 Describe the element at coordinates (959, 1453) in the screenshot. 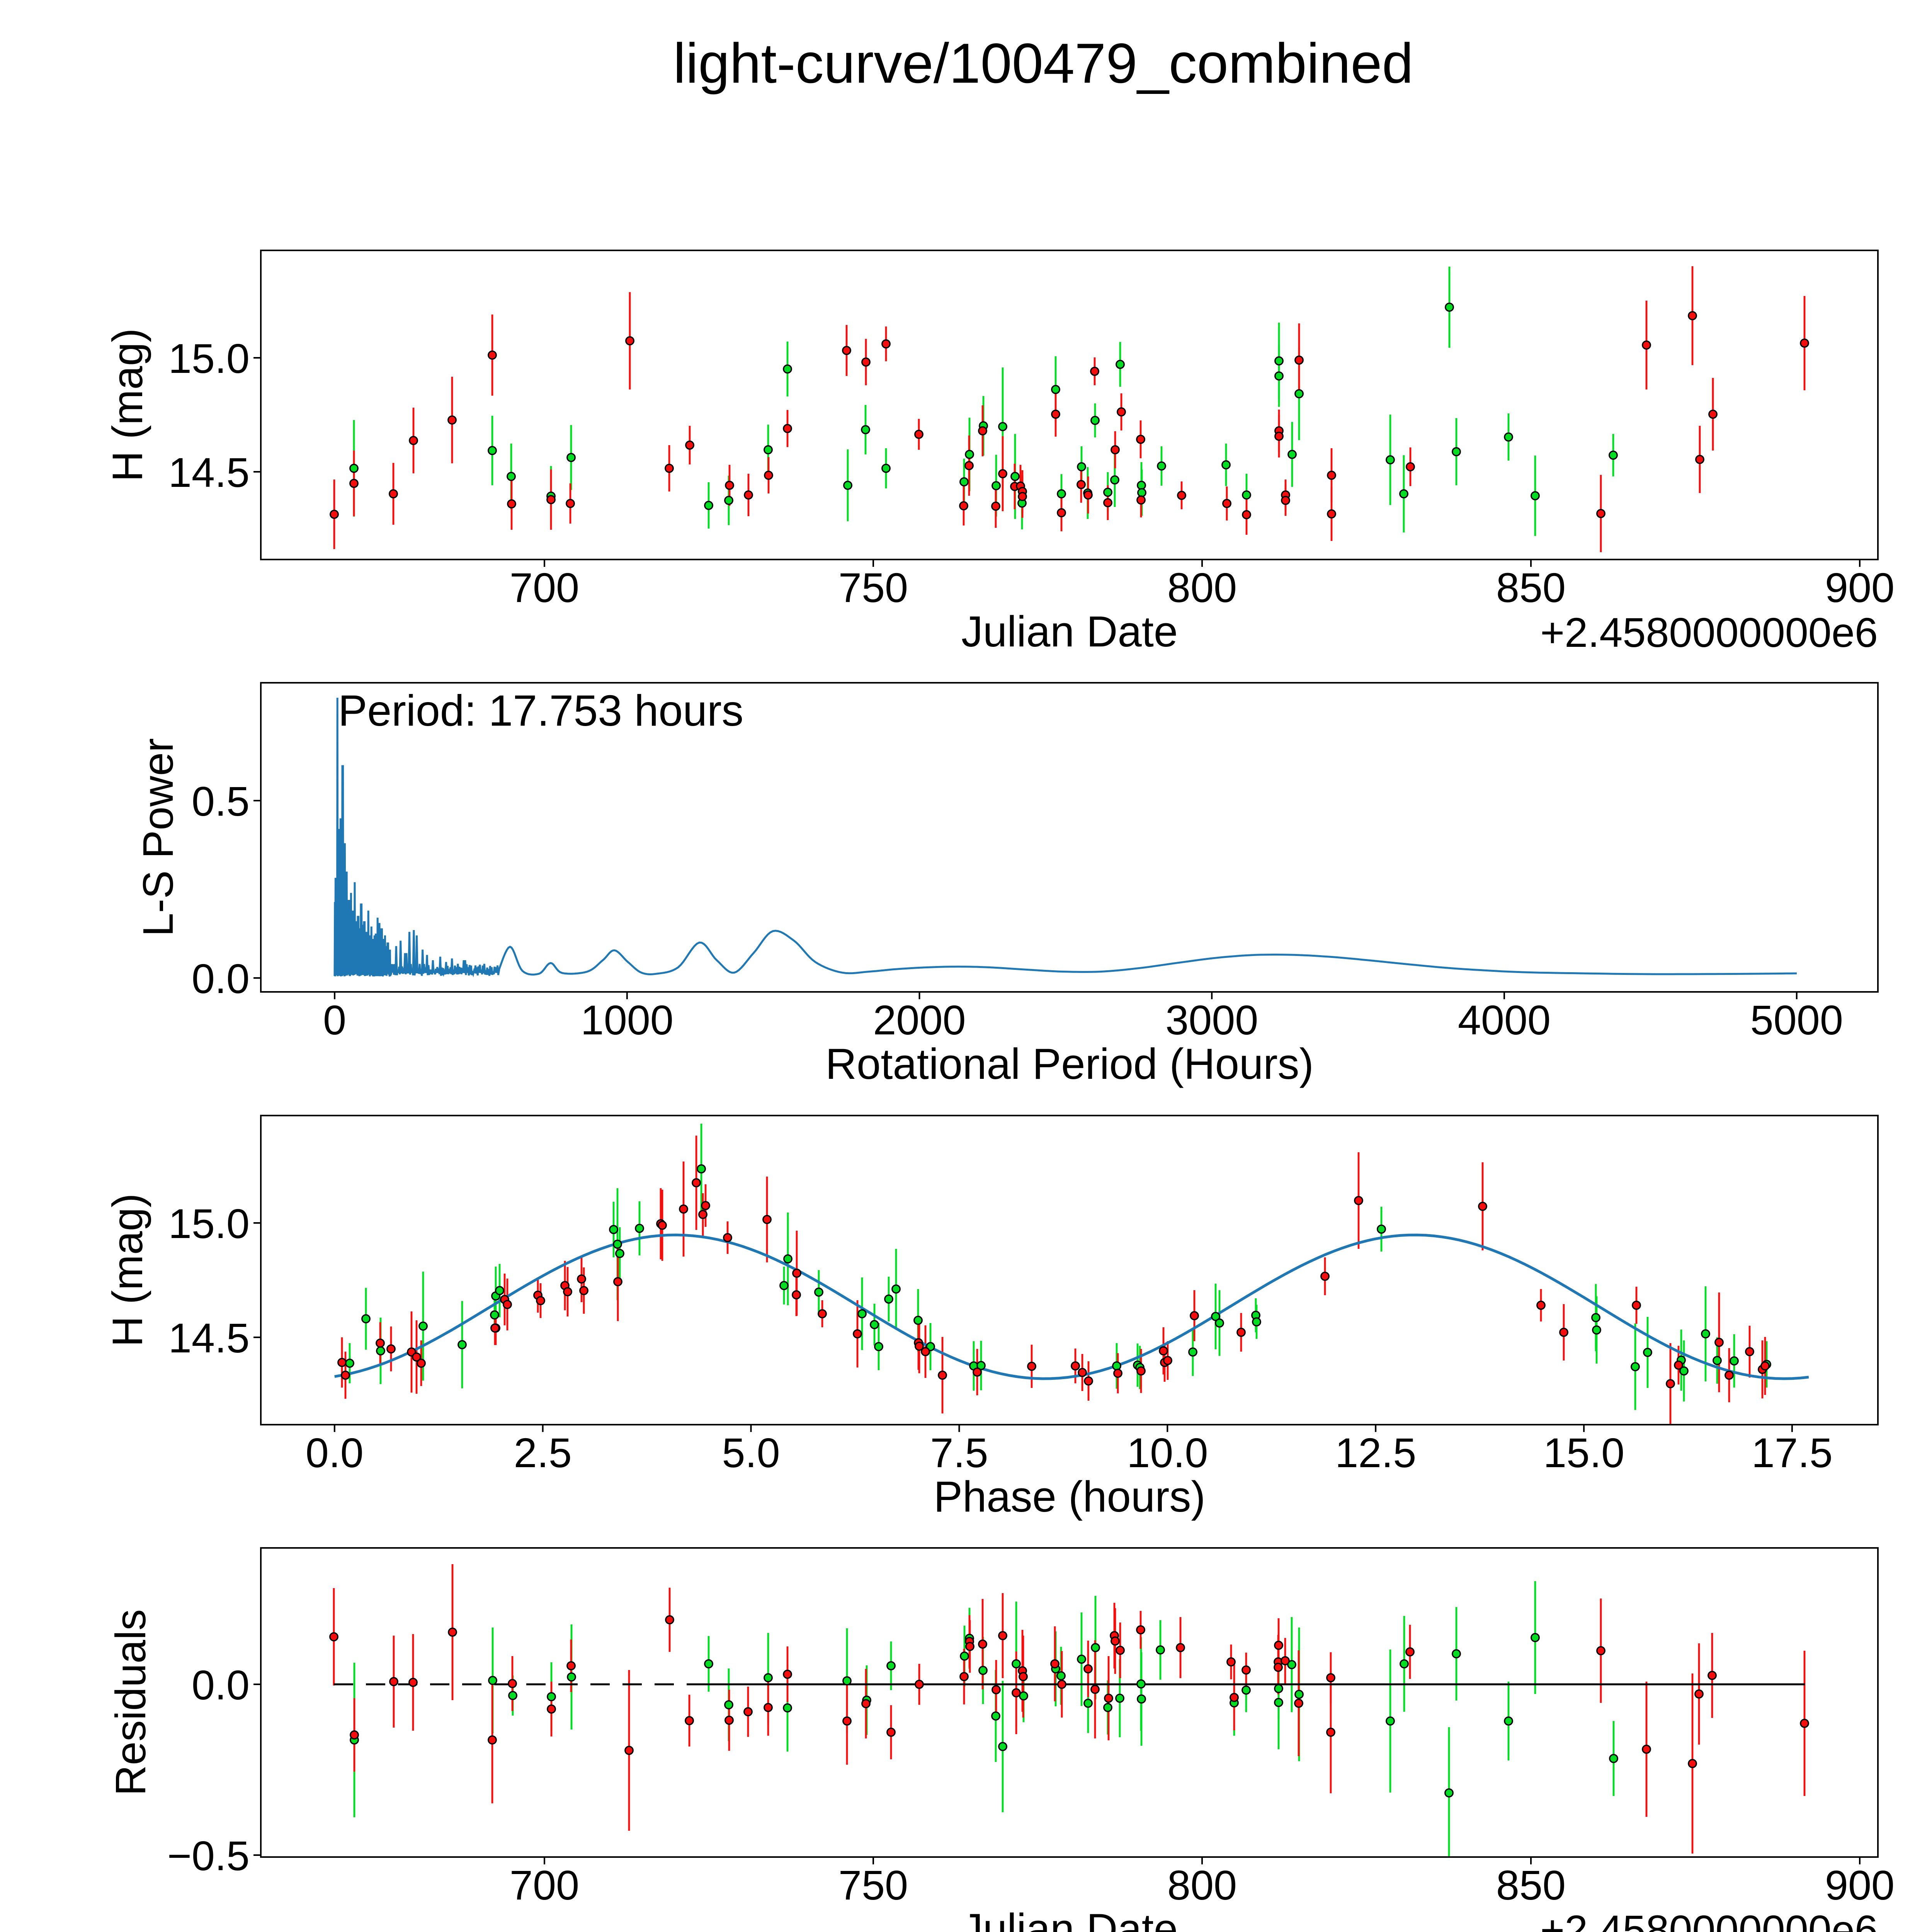

I see `svg-text: 7.5` at that location.